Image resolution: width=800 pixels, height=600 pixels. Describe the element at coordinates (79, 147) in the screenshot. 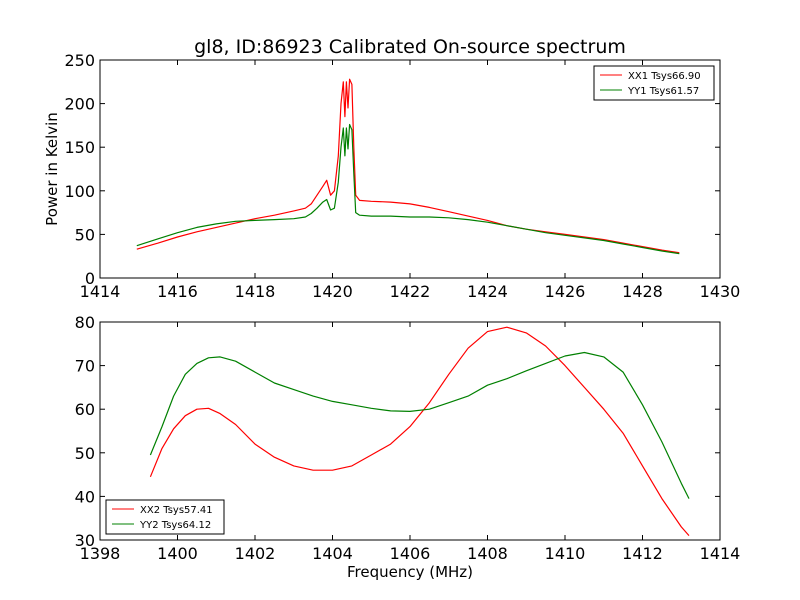

I see `top-y-tick-label-3: 150` at that location.